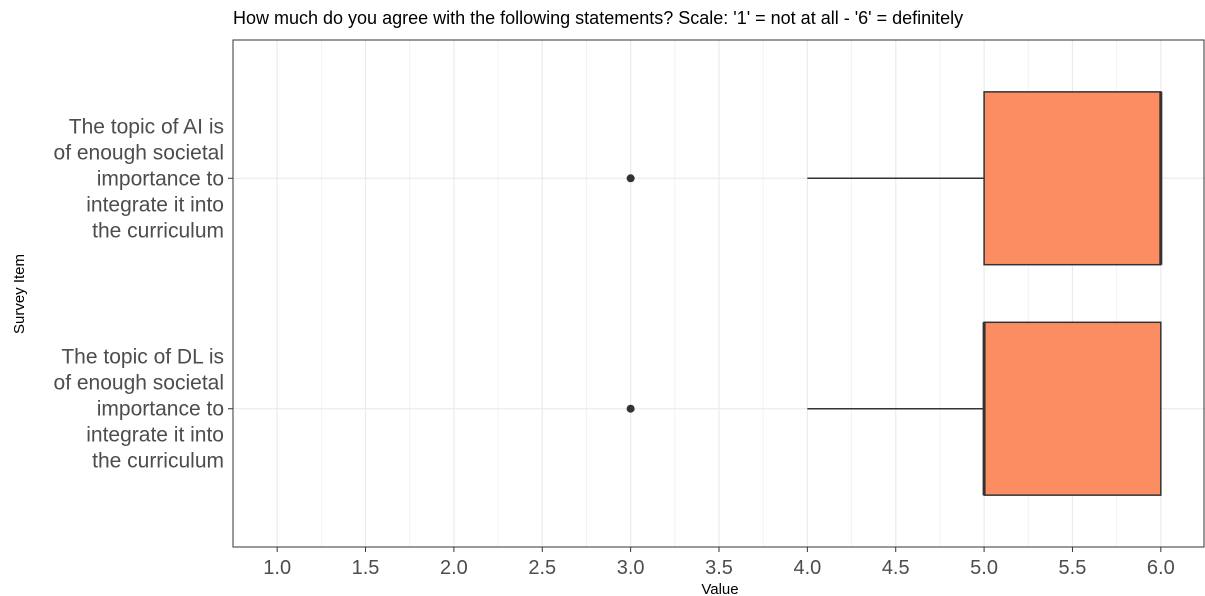 The image size is (1205, 596). What do you see at coordinates (142, 357) in the screenshot?
I see `y-tick-label: The topic of DL is` at bounding box center [142, 357].